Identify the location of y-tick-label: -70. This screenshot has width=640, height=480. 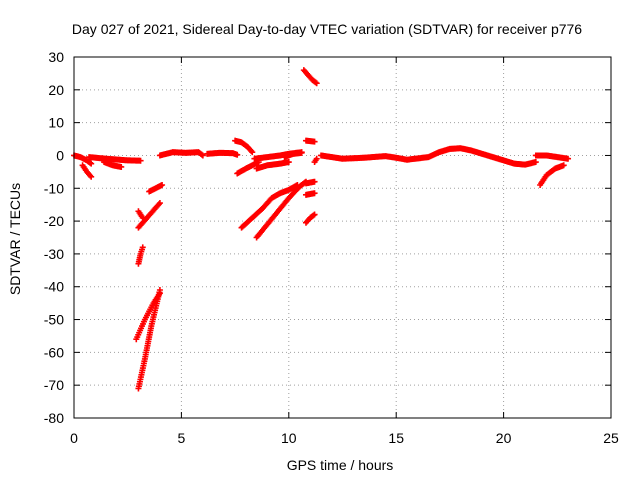
(54, 385).